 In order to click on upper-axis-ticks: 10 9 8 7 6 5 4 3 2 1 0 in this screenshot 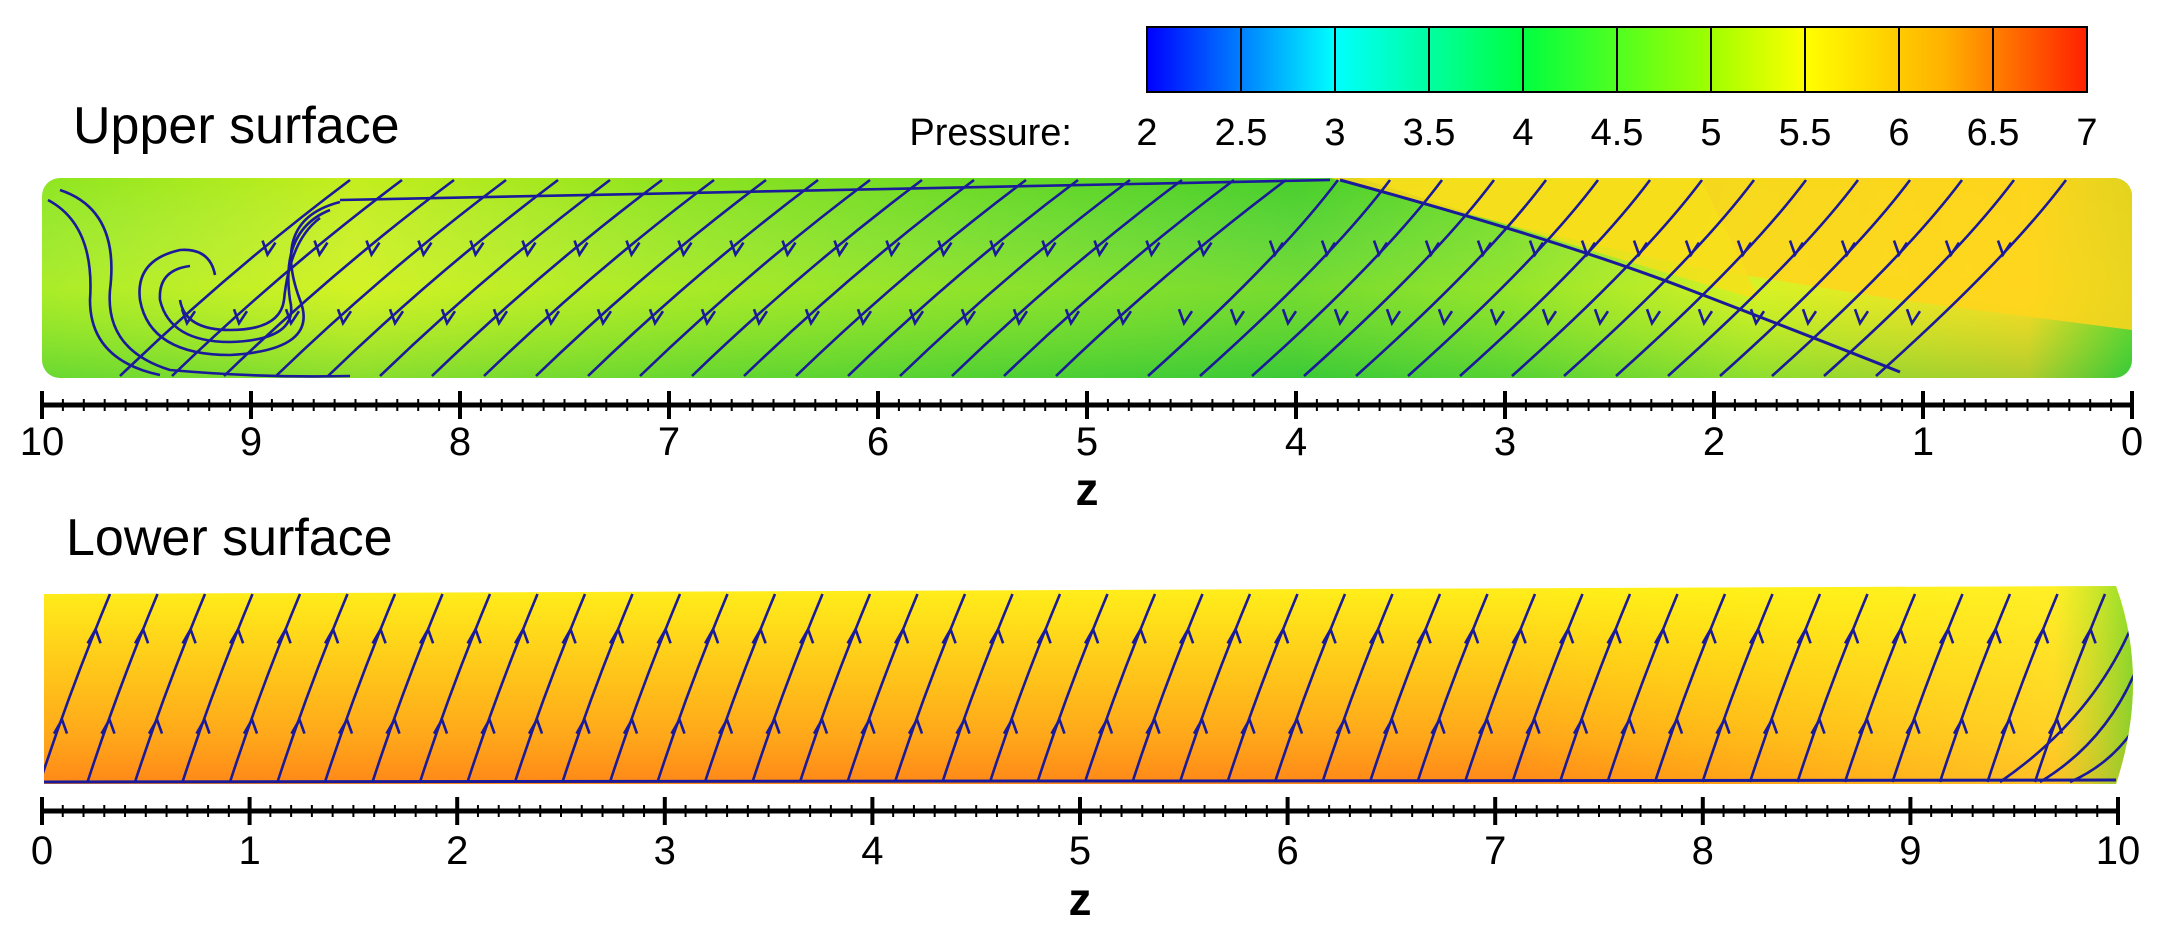, I will do `click(1081, 427)`.